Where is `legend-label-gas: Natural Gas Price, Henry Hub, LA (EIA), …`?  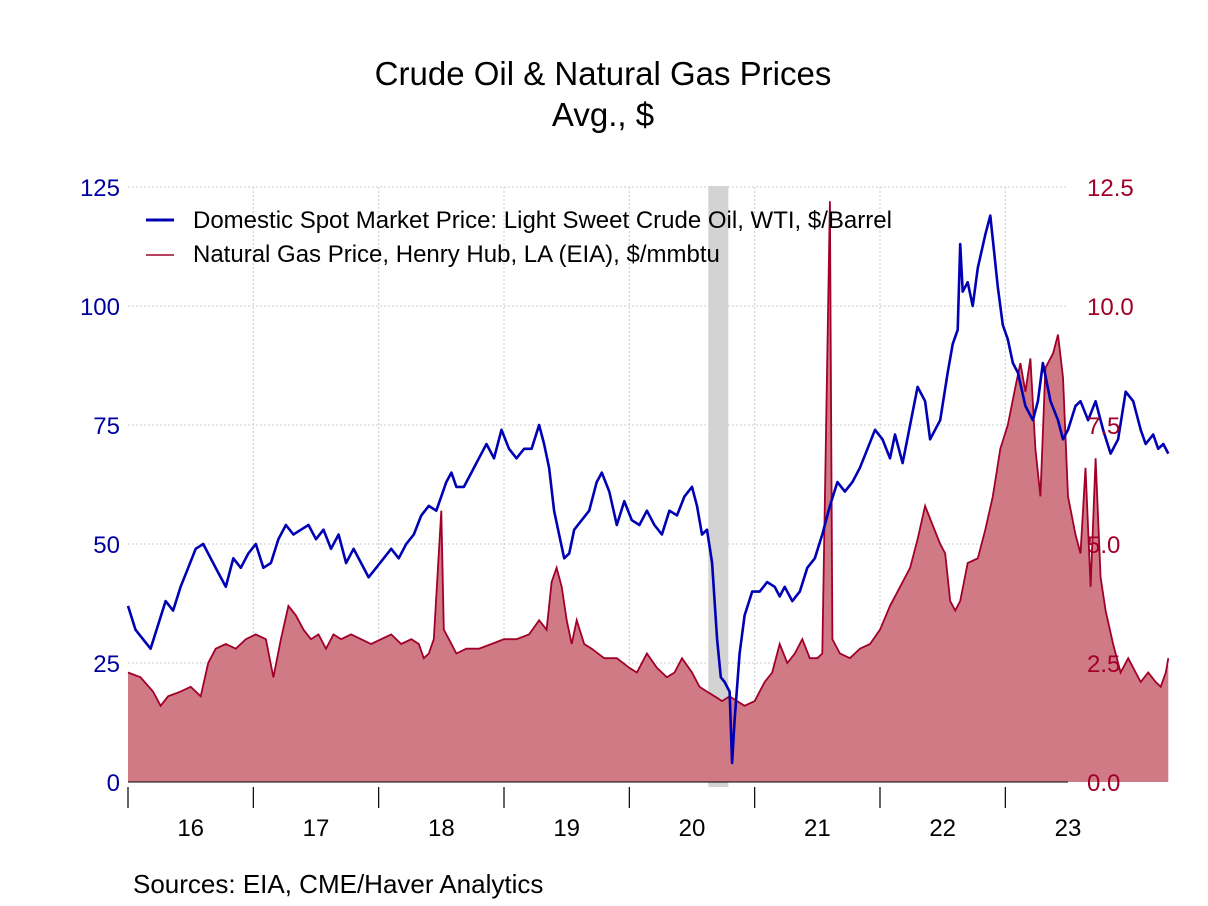
legend-label-gas: Natural Gas Price, Henry Hub, LA (EIA), … is located at coordinates (456, 254).